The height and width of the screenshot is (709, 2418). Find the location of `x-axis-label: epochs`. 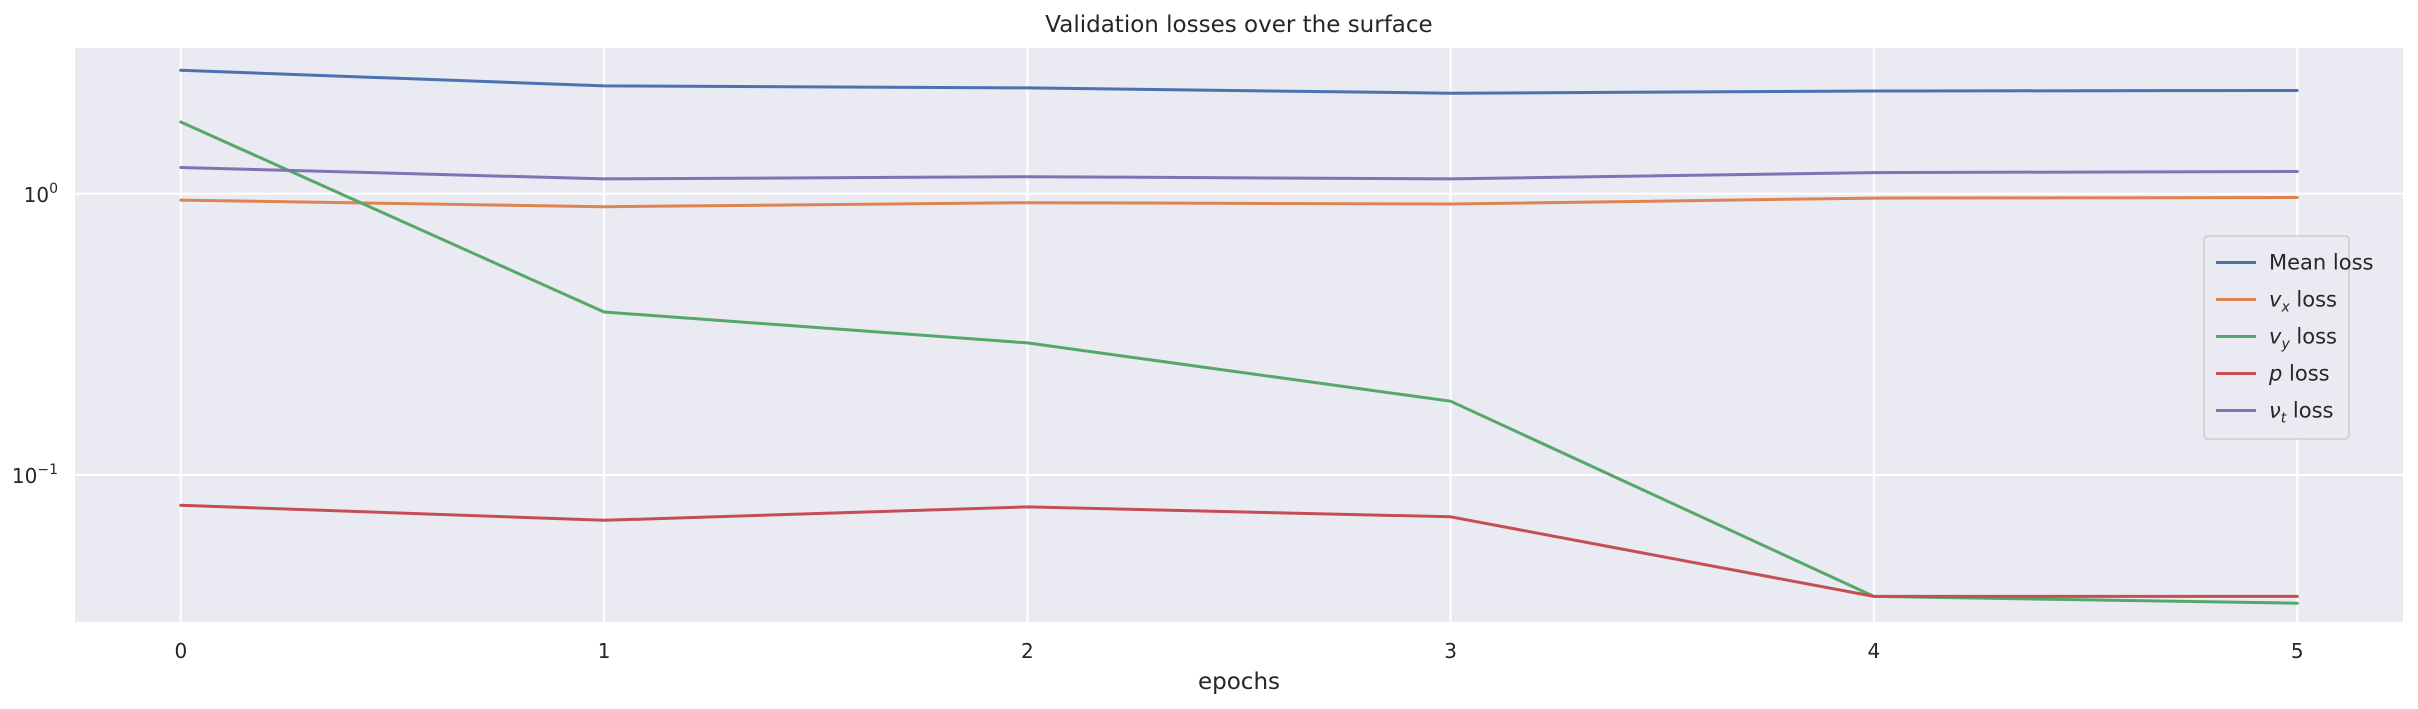

x-axis-label: epochs is located at coordinates (1239, 682).